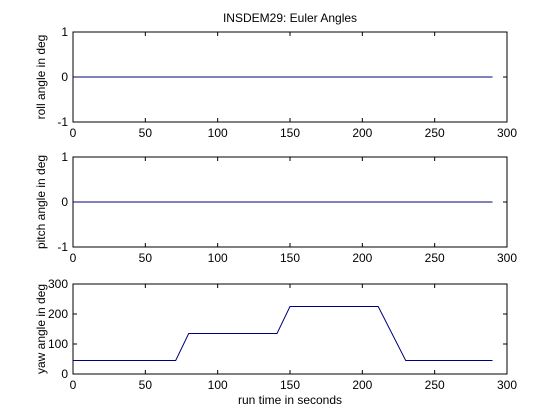 The width and height of the screenshot is (560, 420). What do you see at coordinates (41, 329) in the screenshot?
I see `y-axis-label: yaw angle in deg` at bounding box center [41, 329].